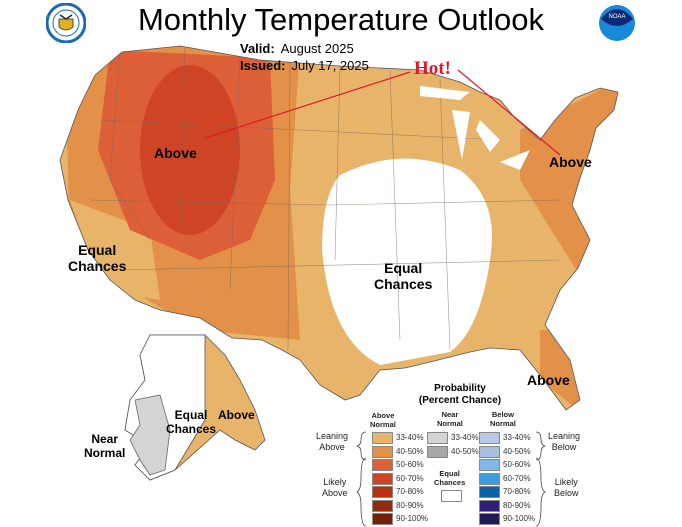  What do you see at coordinates (66, 23) in the screenshot?
I see `commerce-seal-logo` at bounding box center [66, 23].